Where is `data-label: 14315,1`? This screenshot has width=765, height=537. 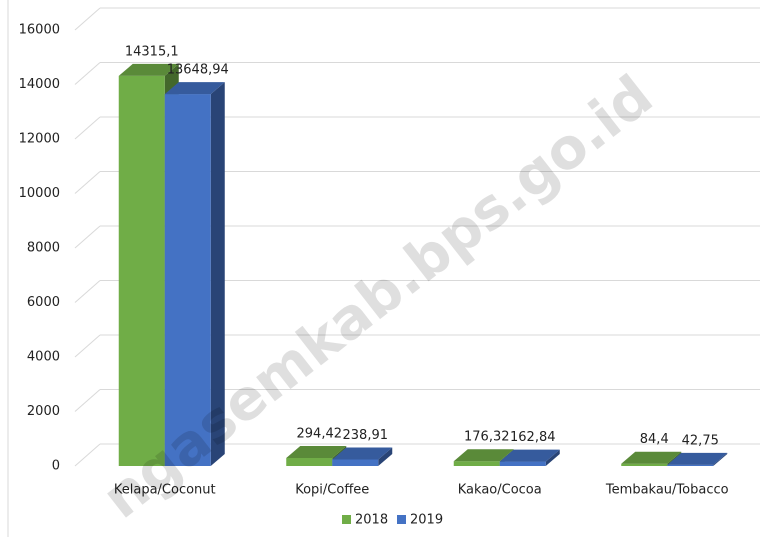
data-label: 14315,1 is located at coordinates (152, 51).